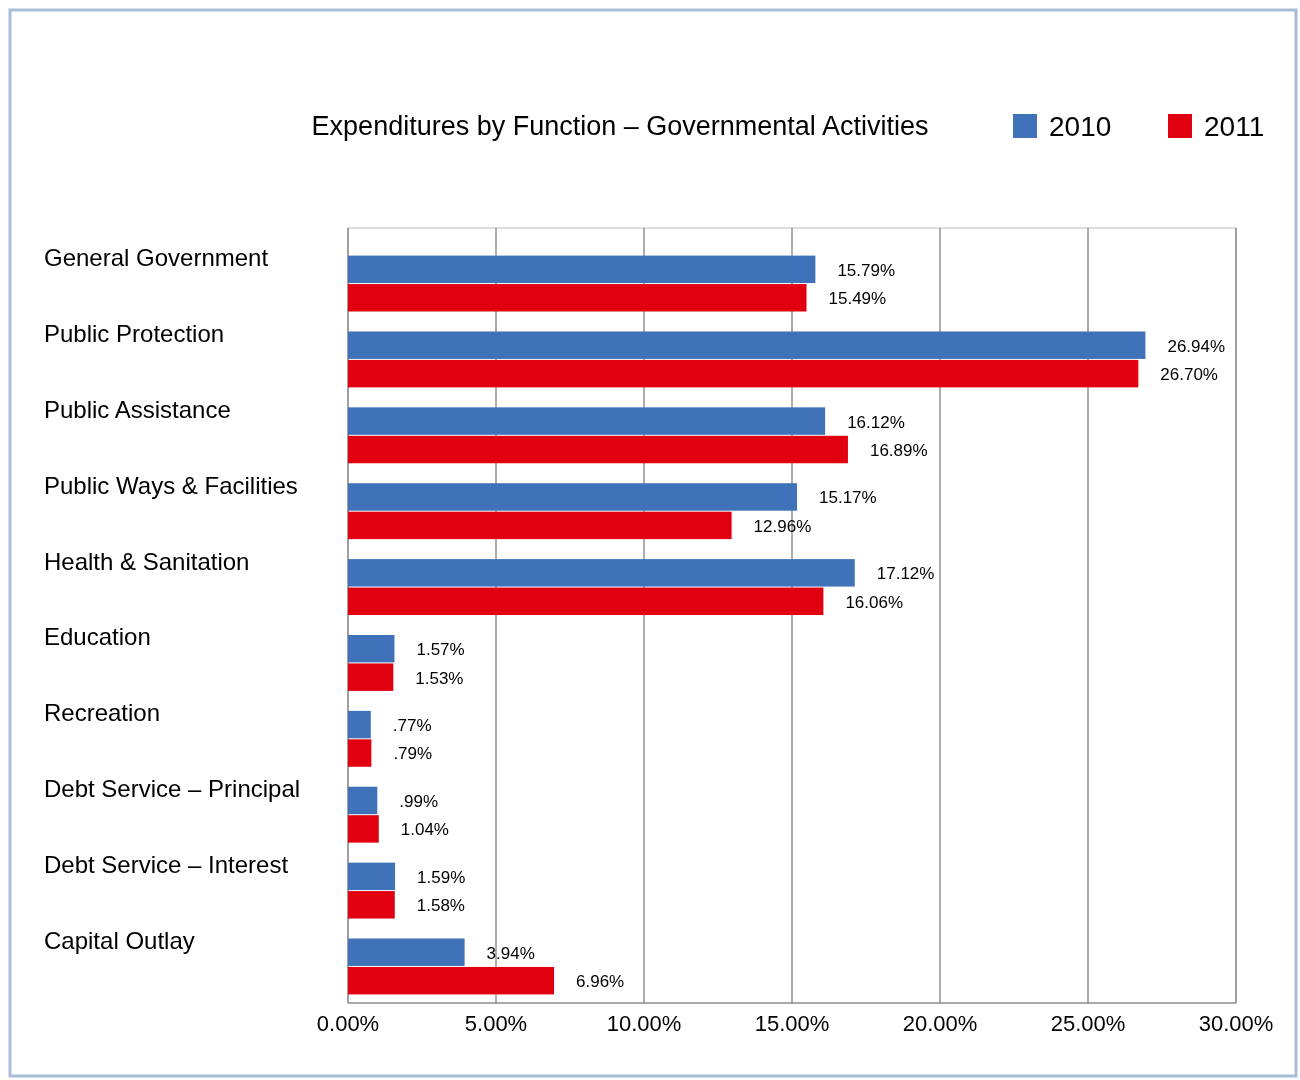 This screenshot has width=1300, height=1080. Describe the element at coordinates (147, 561) in the screenshot. I see `y-tick-label: Health & Sanitation` at that location.